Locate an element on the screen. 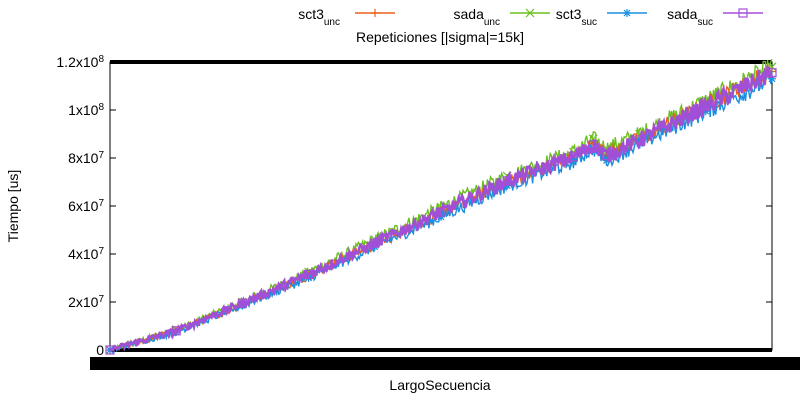 The width and height of the screenshot is (800, 400). legend-entry-sada-suc: sadasuc is located at coordinates (715, 17).